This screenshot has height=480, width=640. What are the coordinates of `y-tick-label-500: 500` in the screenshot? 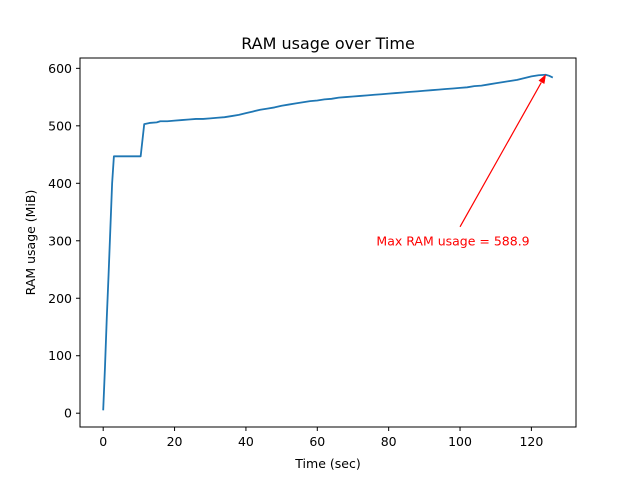 It's located at (60, 125).